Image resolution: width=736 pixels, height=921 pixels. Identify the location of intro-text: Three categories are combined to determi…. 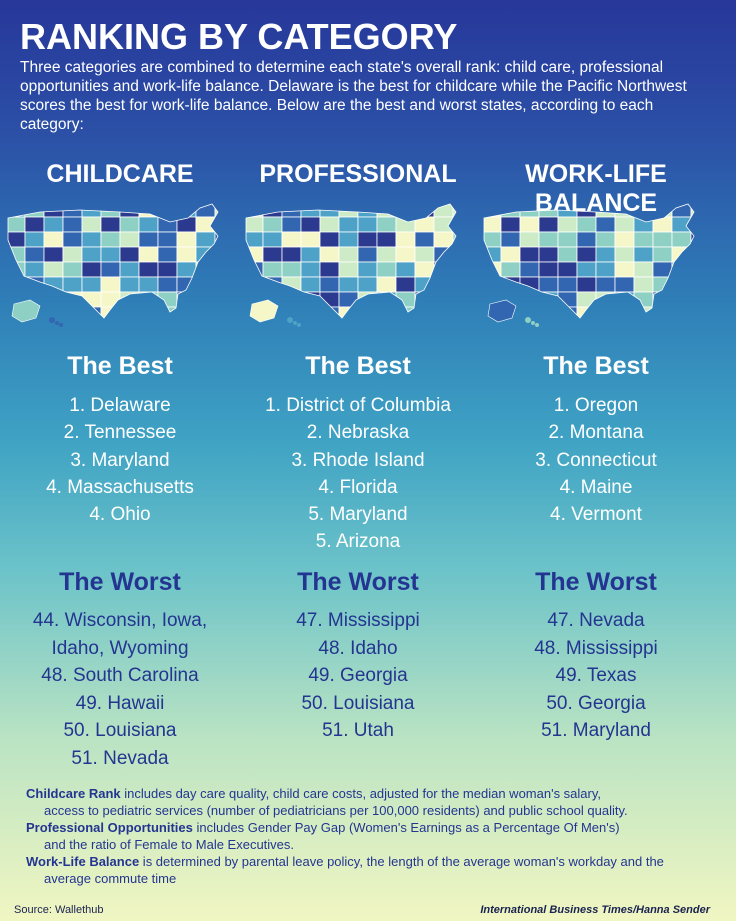
(353, 96).